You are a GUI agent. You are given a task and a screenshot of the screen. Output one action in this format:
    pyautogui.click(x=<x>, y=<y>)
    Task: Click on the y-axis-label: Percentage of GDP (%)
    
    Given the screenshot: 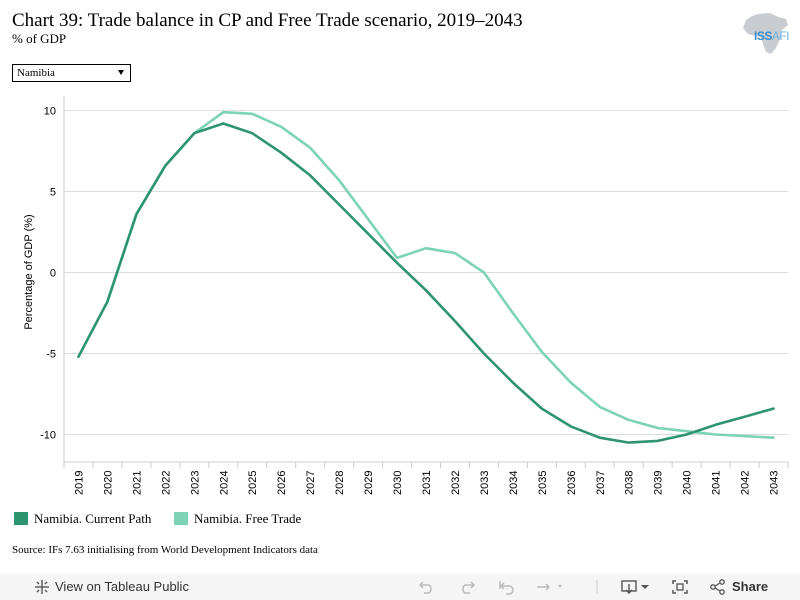 What is the action you would take?
    pyautogui.click(x=29, y=271)
    